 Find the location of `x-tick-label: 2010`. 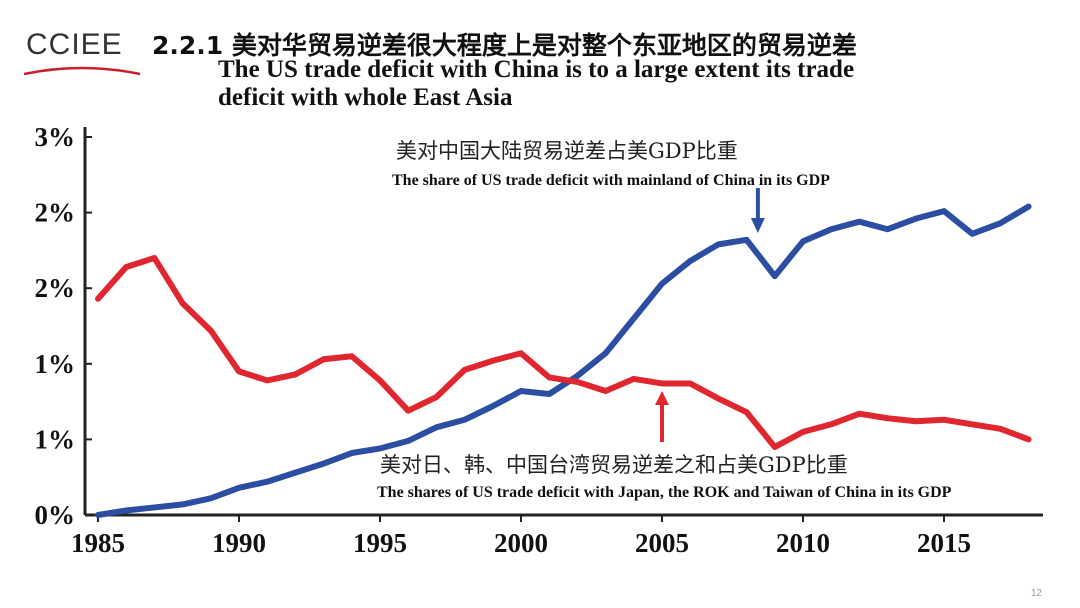

x-tick-label: 2010 is located at coordinates (803, 543).